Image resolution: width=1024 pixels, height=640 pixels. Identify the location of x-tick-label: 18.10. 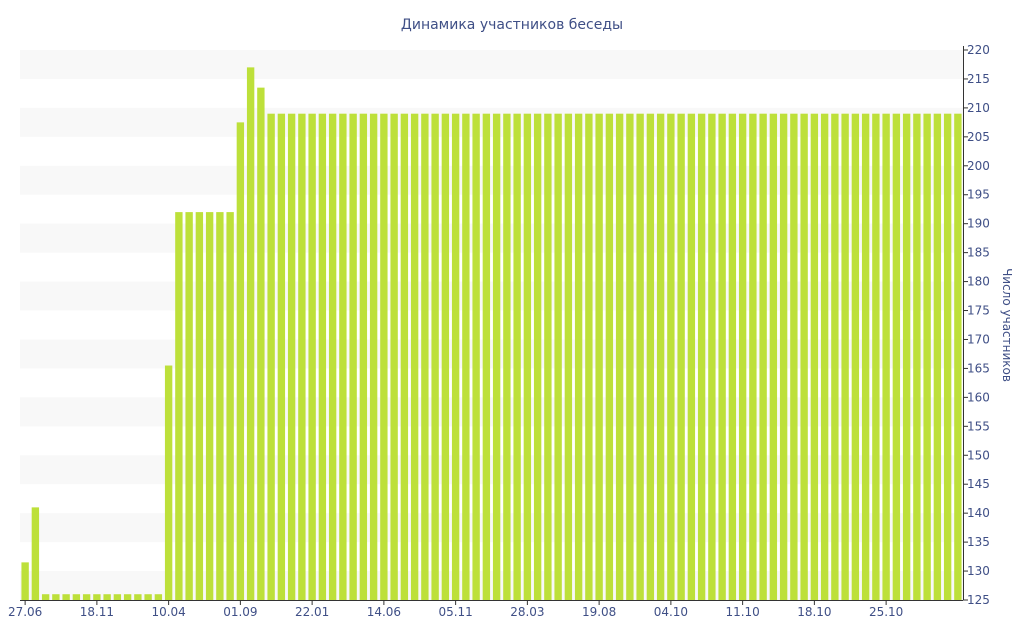
(814, 612).